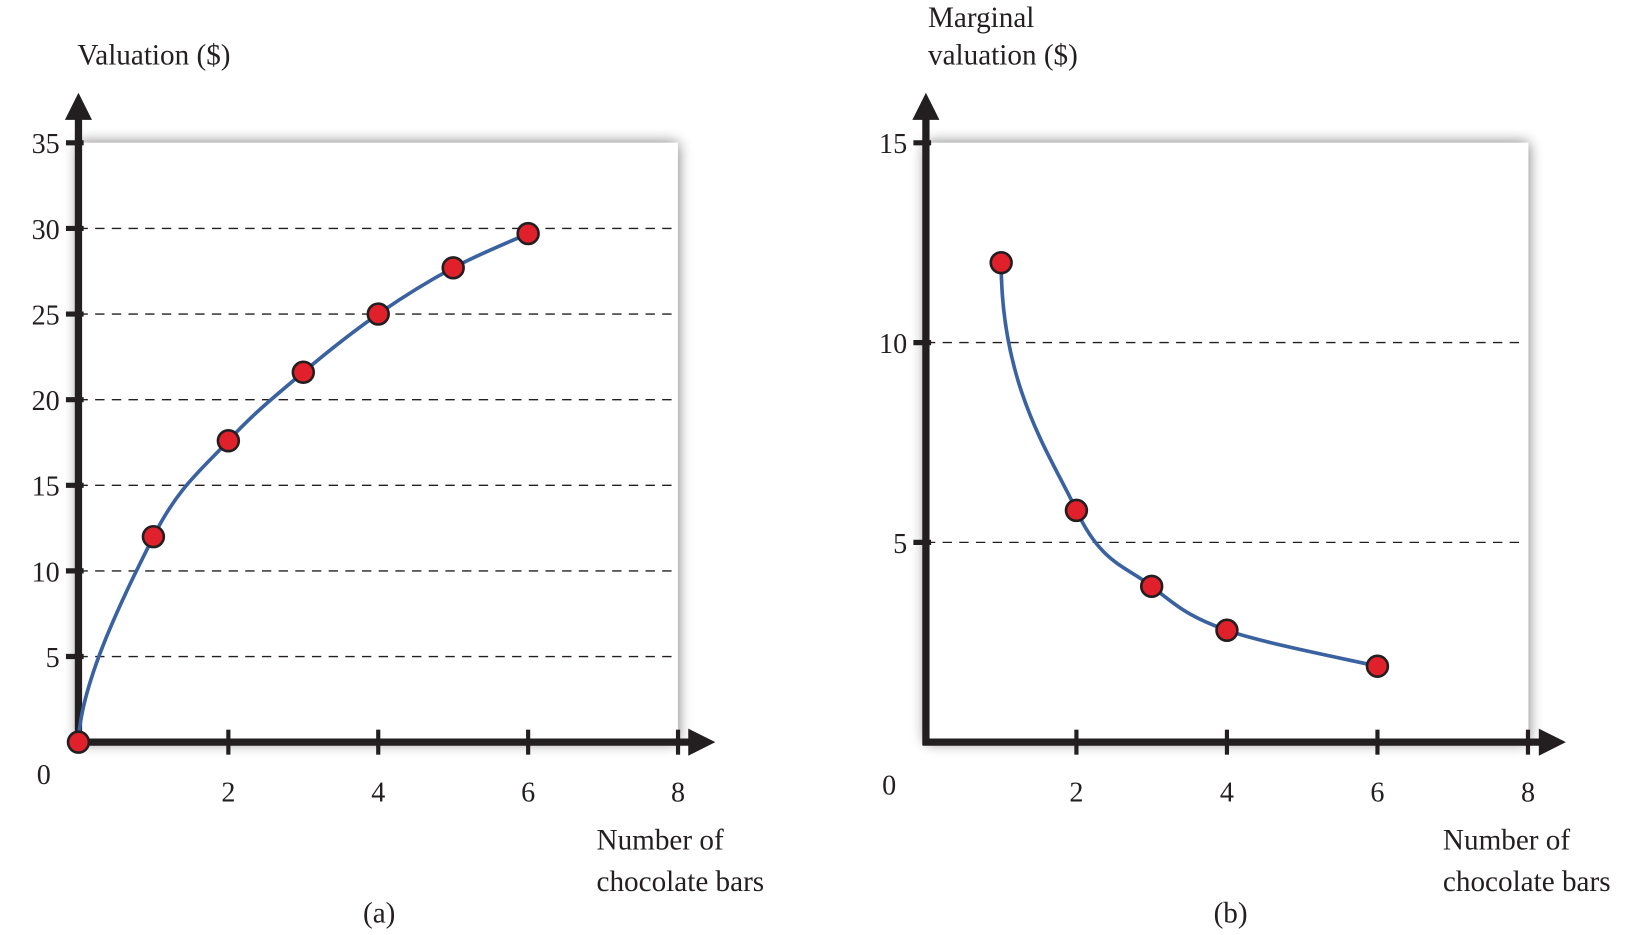 Image resolution: width=1635 pixels, height=935 pixels. What do you see at coordinates (981, 18) in the screenshot?
I see `y-axis-label-line1: Marginal` at bounding box center [981, 18].